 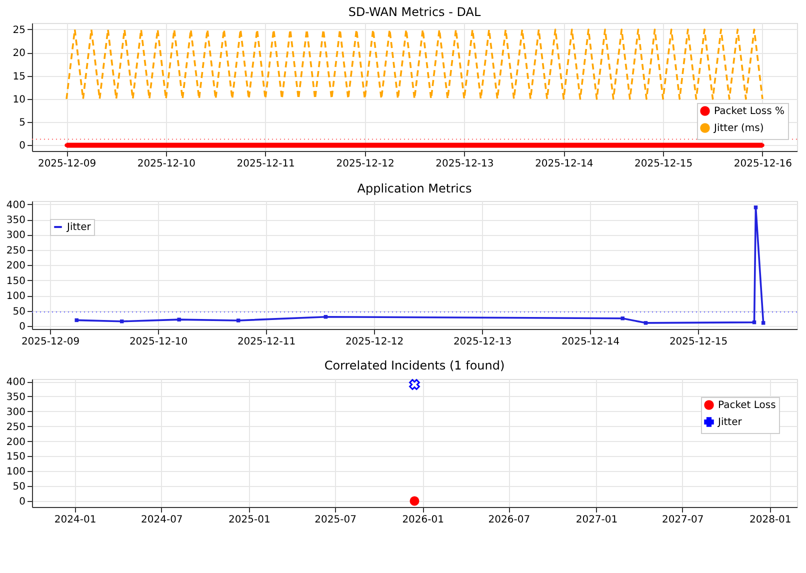 What do you see at coordinates (22, 123) in the screenshot?
I see `y-tick-label: 5` at bounding box center [22, 123].